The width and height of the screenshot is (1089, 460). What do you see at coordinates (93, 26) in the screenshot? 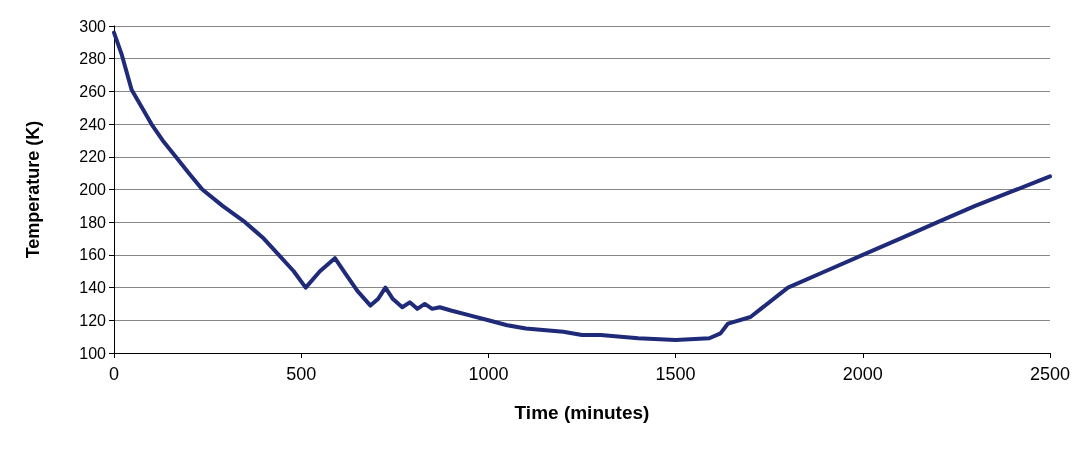
I see `y-tick-label: 300` at bounding box center [93, 26].